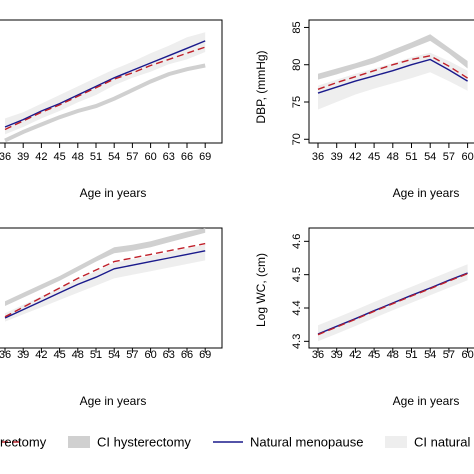 This screenshot has width=474, height=474. What do you see at coordinates (261, 86) in the screenshot?
I see `y-axis-title: DBP, (mmHg)` at bounding box center [261, 86].